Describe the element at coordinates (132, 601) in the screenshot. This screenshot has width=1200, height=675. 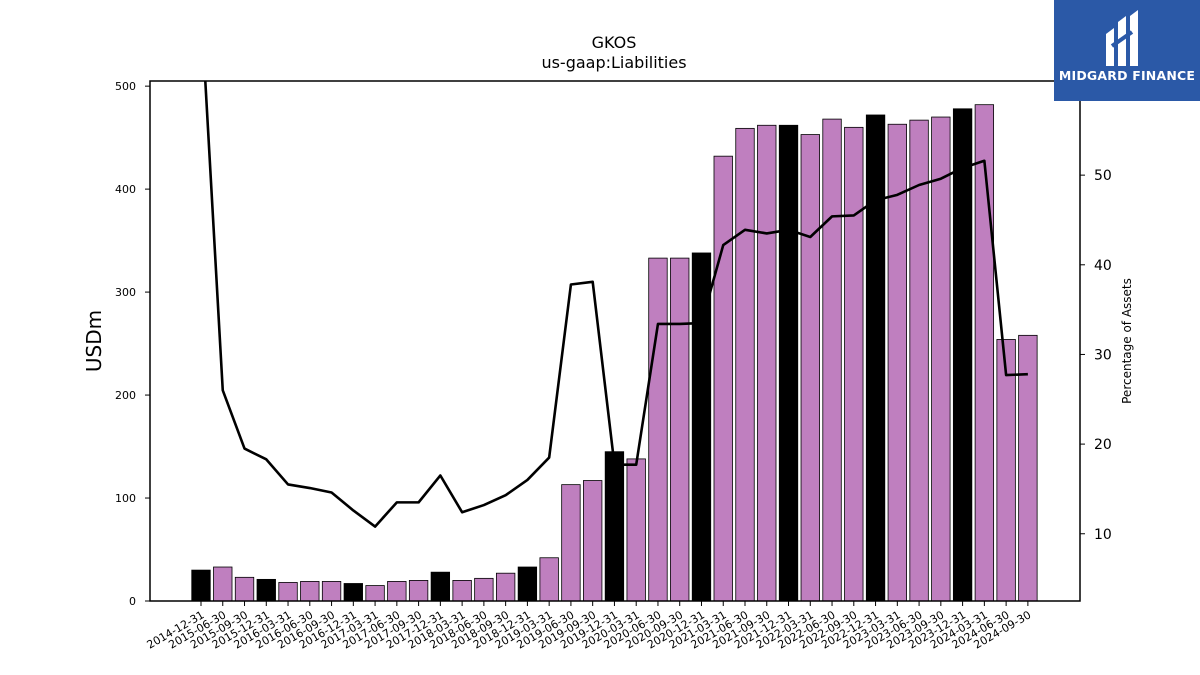
I see `y-tick-label: 0` at that location.